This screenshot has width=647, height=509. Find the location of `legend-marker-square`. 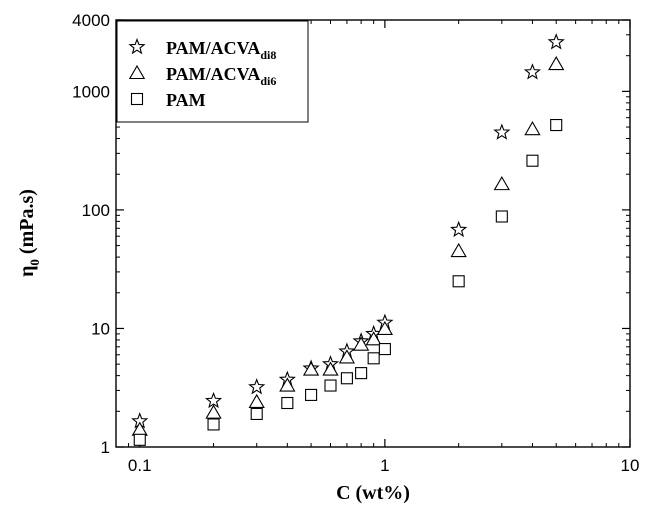

legend-marker-square is located at coordinates (137, 99).